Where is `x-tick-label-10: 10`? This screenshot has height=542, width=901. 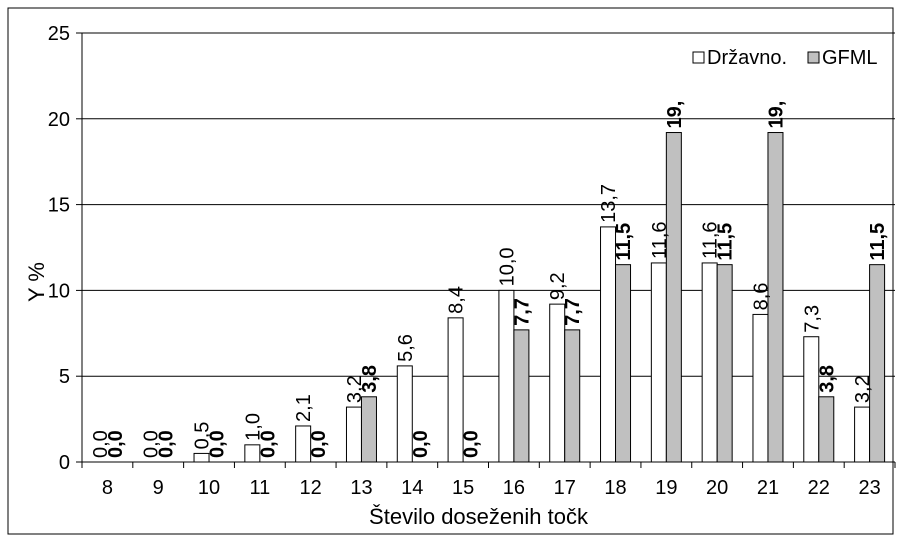
x-tick-label-10: 10 is located at coordinates (209, 488).